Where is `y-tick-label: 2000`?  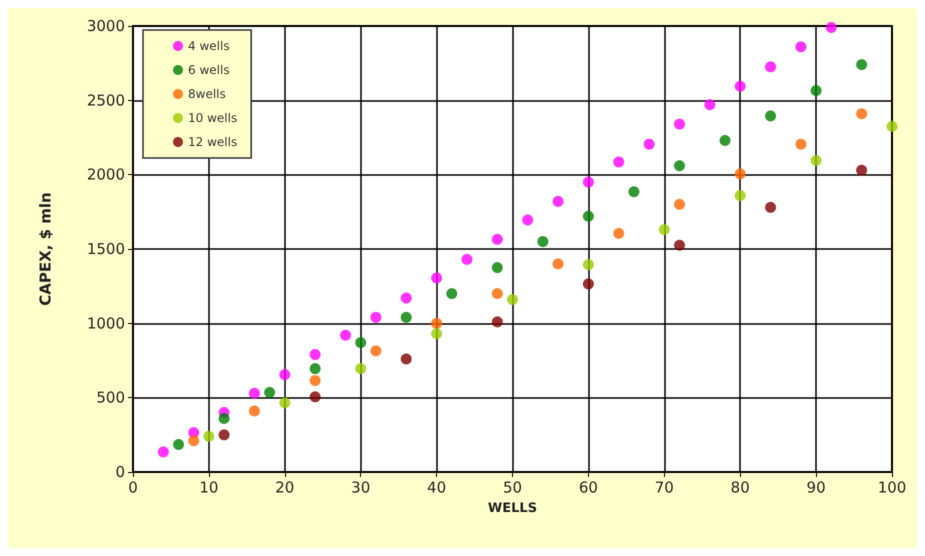
y-tick-label: 2000 is located at coordinates (105, 175).